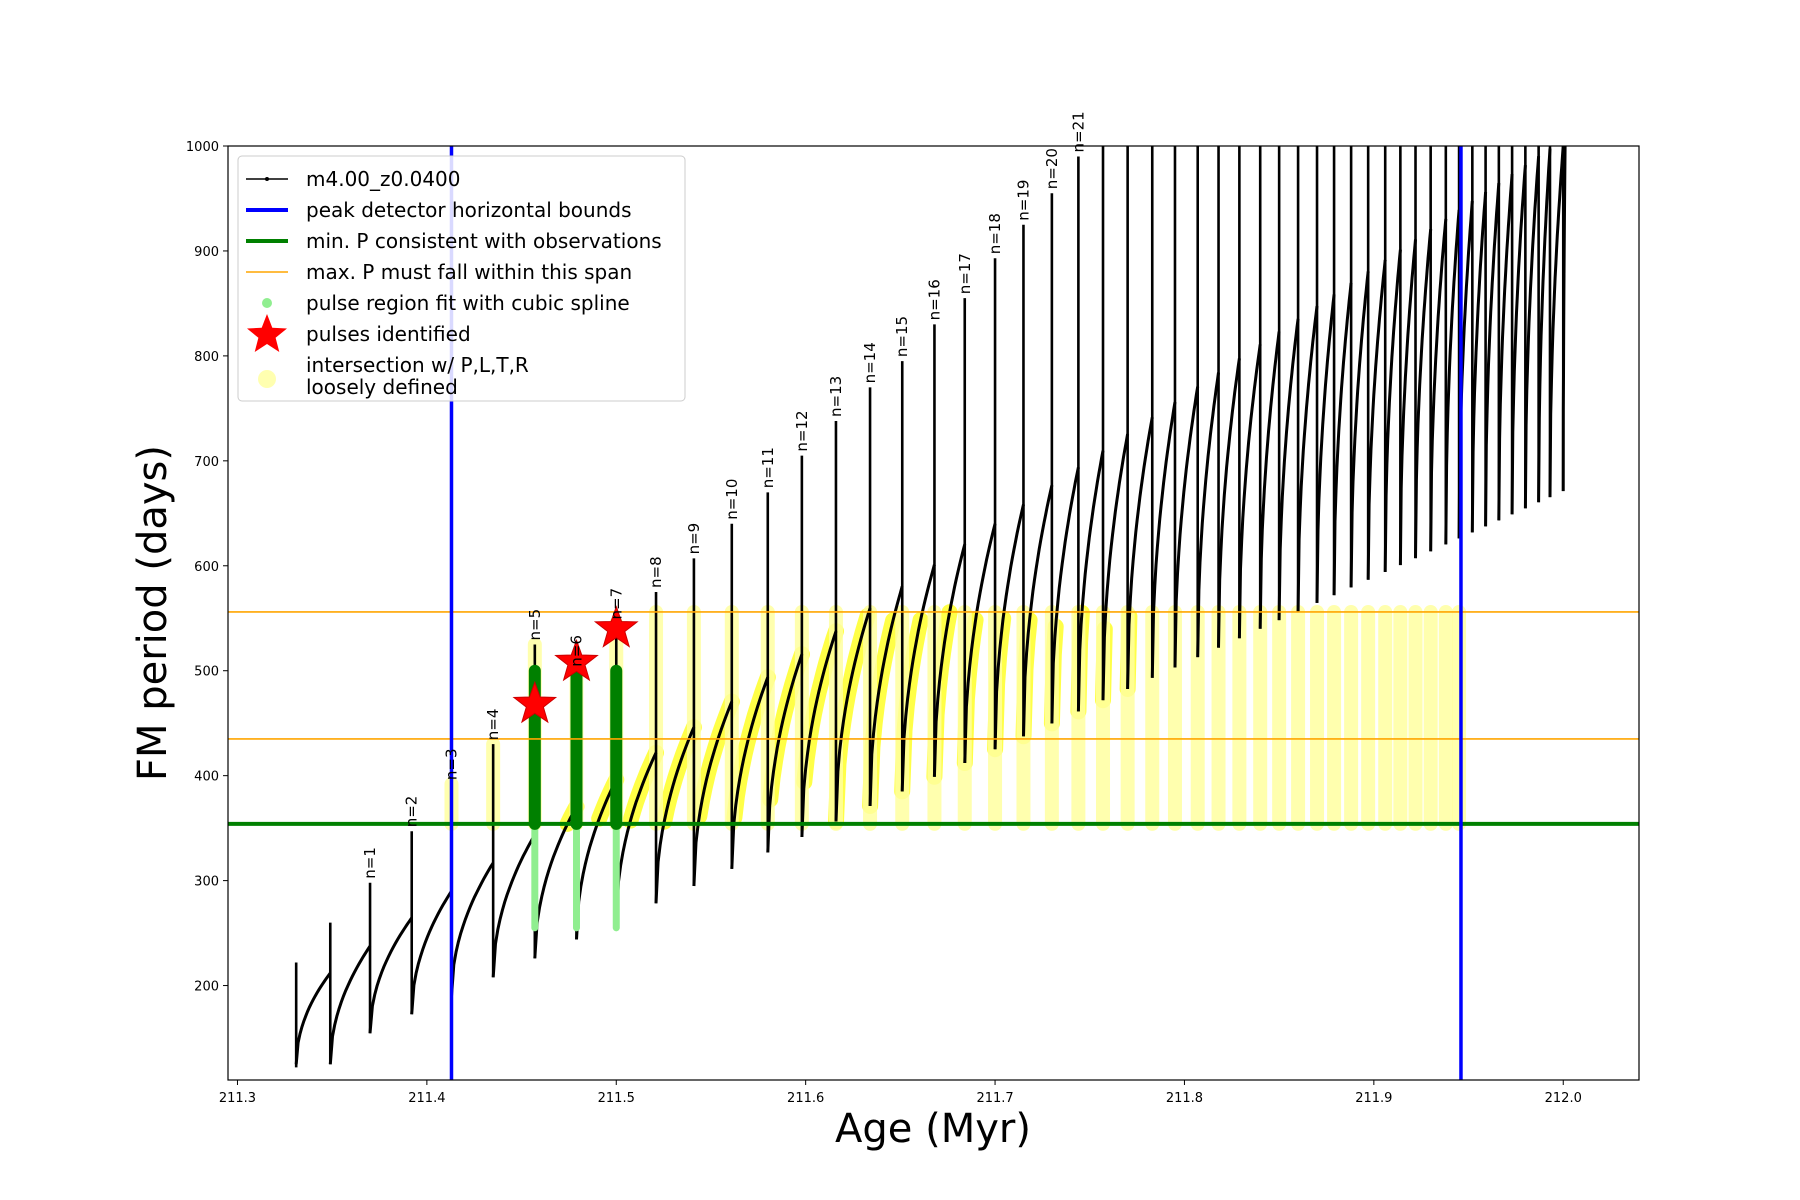 The width and height of the screenshot is (1800, 1200). Describe the element at coordinates (382, 387) in the screenshot. I see `legend-label-line2: loosely defined` at that location.